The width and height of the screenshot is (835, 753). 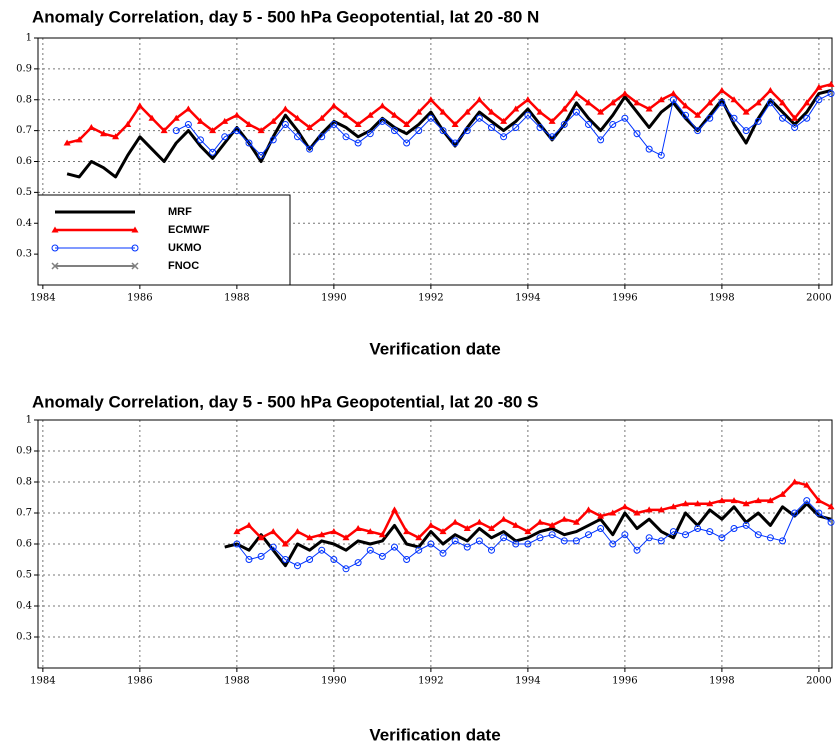 What do you see at coordinates (624, 298) in the screenshot?
I see `x-tick-label: 1996` at bounding box center [624, 298].